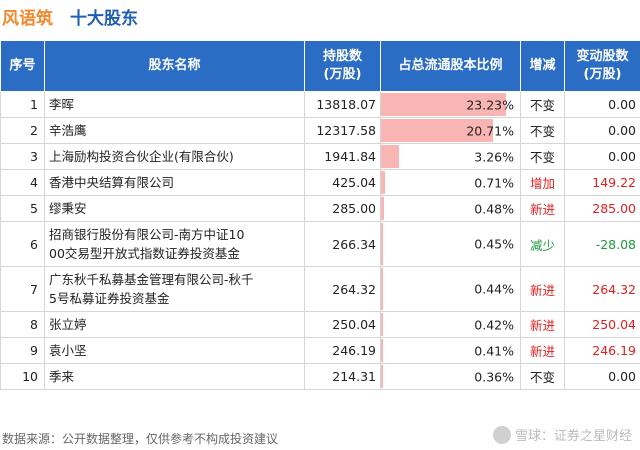 This screenshot has width=640, height=450. I want to click on row-seq: 8, so click(22, 324).